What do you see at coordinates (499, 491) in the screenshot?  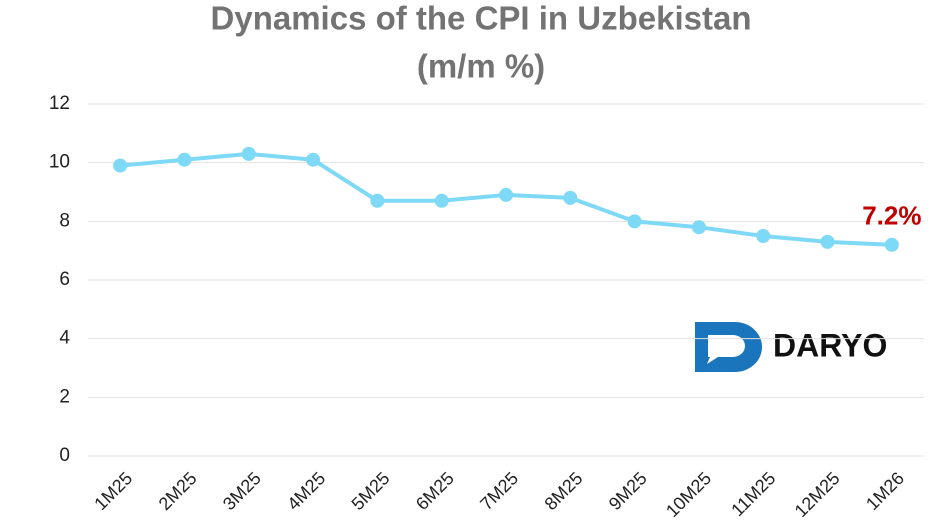 I see `x-tick-label: 7M25` at bounding box center [499, 491].